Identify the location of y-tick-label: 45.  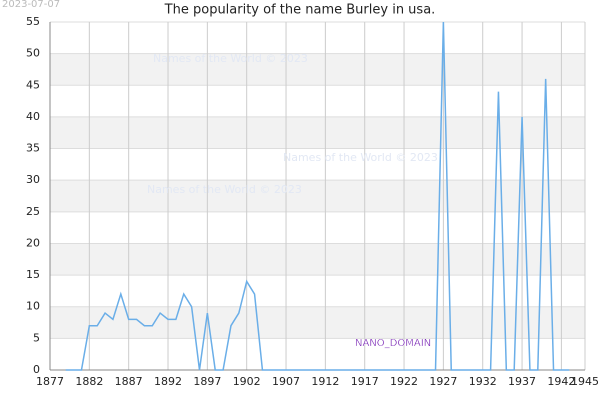
(33, 84).